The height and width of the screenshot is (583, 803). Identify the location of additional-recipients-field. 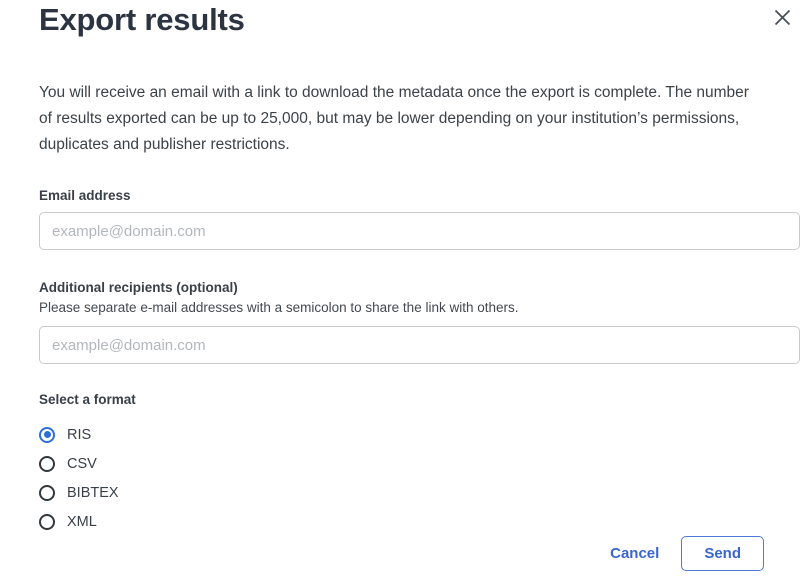
(419, 345).